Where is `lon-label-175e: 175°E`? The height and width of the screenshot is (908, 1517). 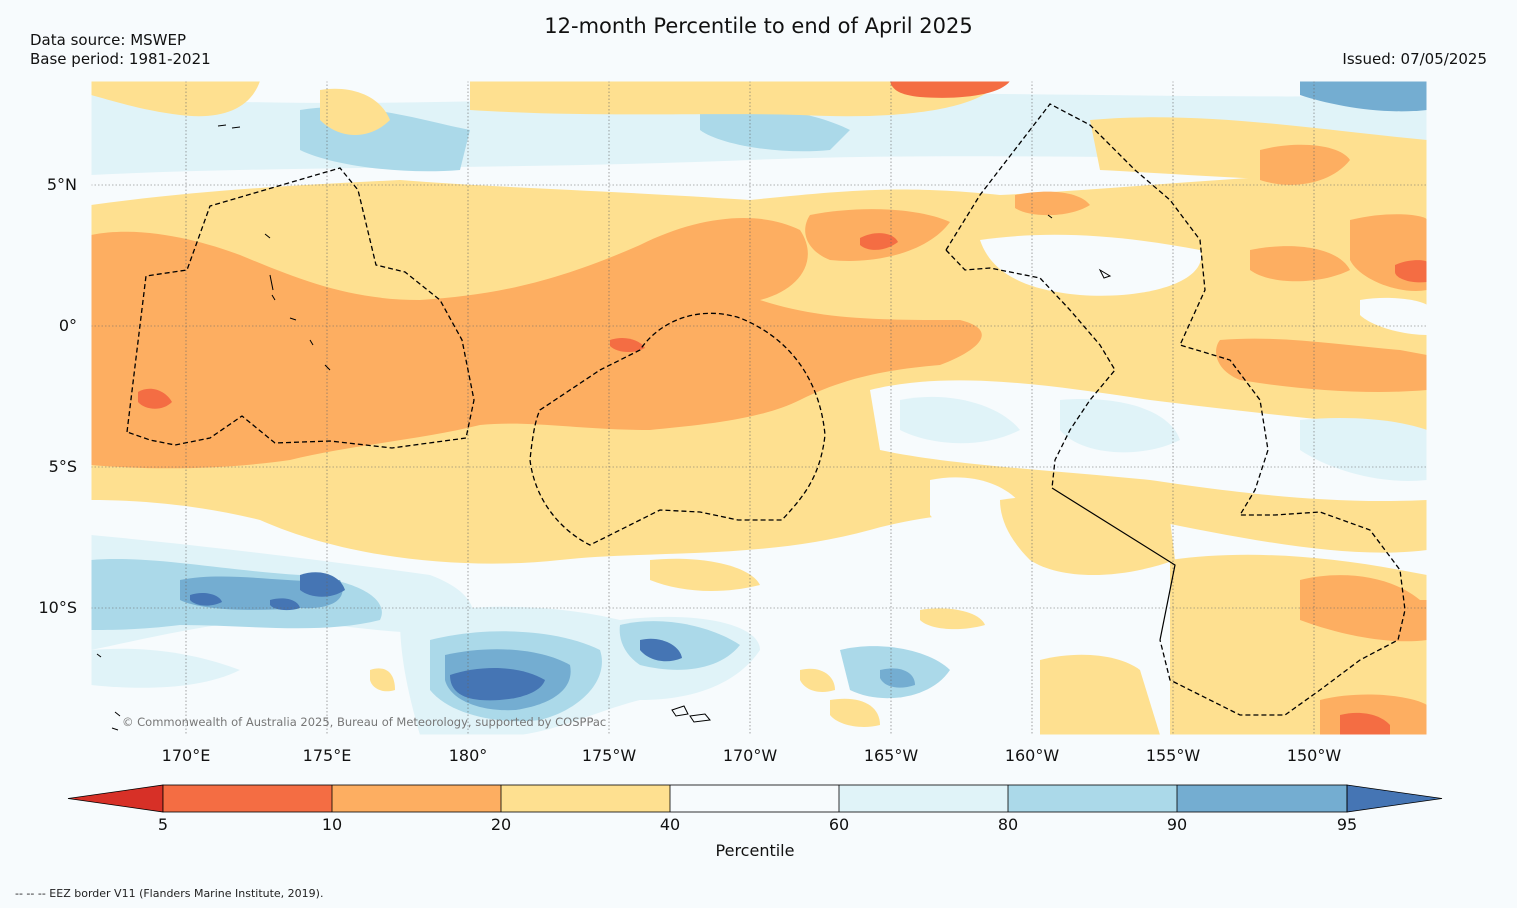 lon-label-175e: 175°E is located at coordinates (327, 755).